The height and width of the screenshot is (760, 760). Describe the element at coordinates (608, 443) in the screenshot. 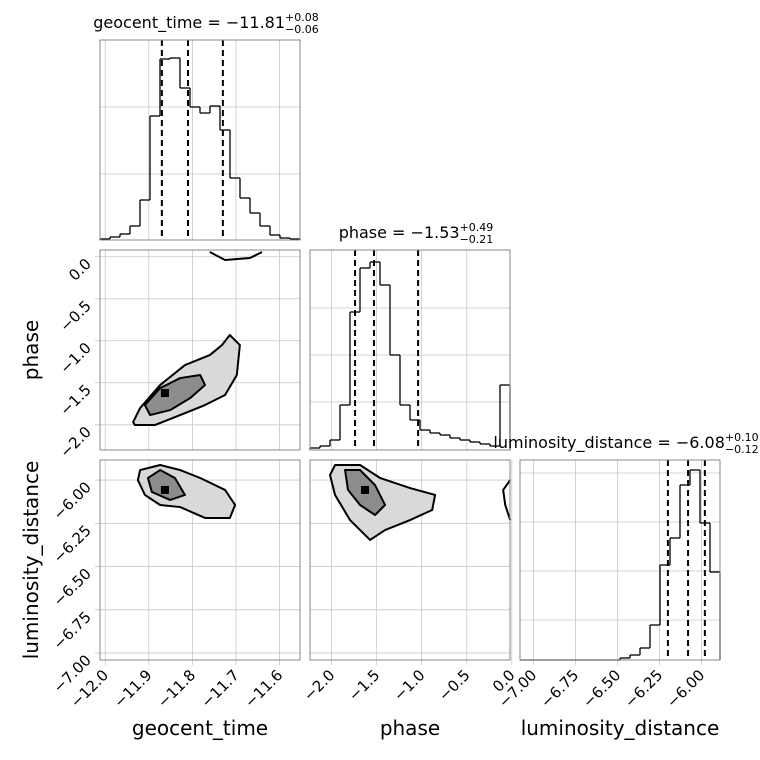

I see `title-main: luminosity_distance = −6.08` at that location.